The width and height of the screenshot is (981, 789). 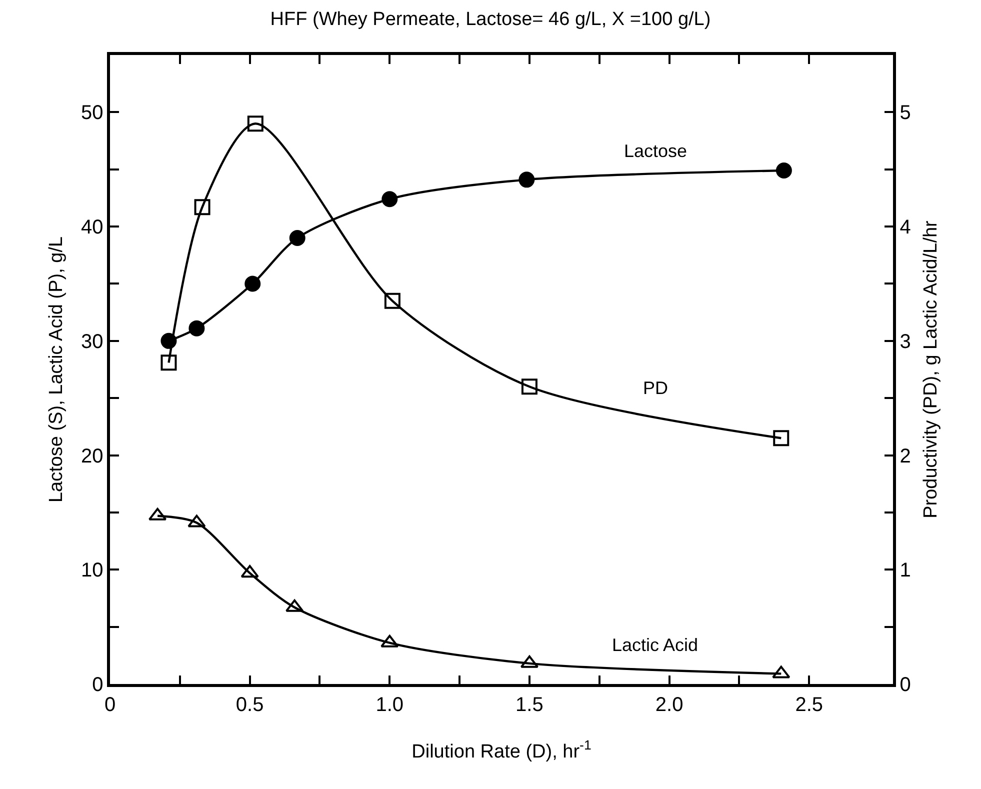 I want to click on y2-tick-label: 4, so click(x=905, y=227).